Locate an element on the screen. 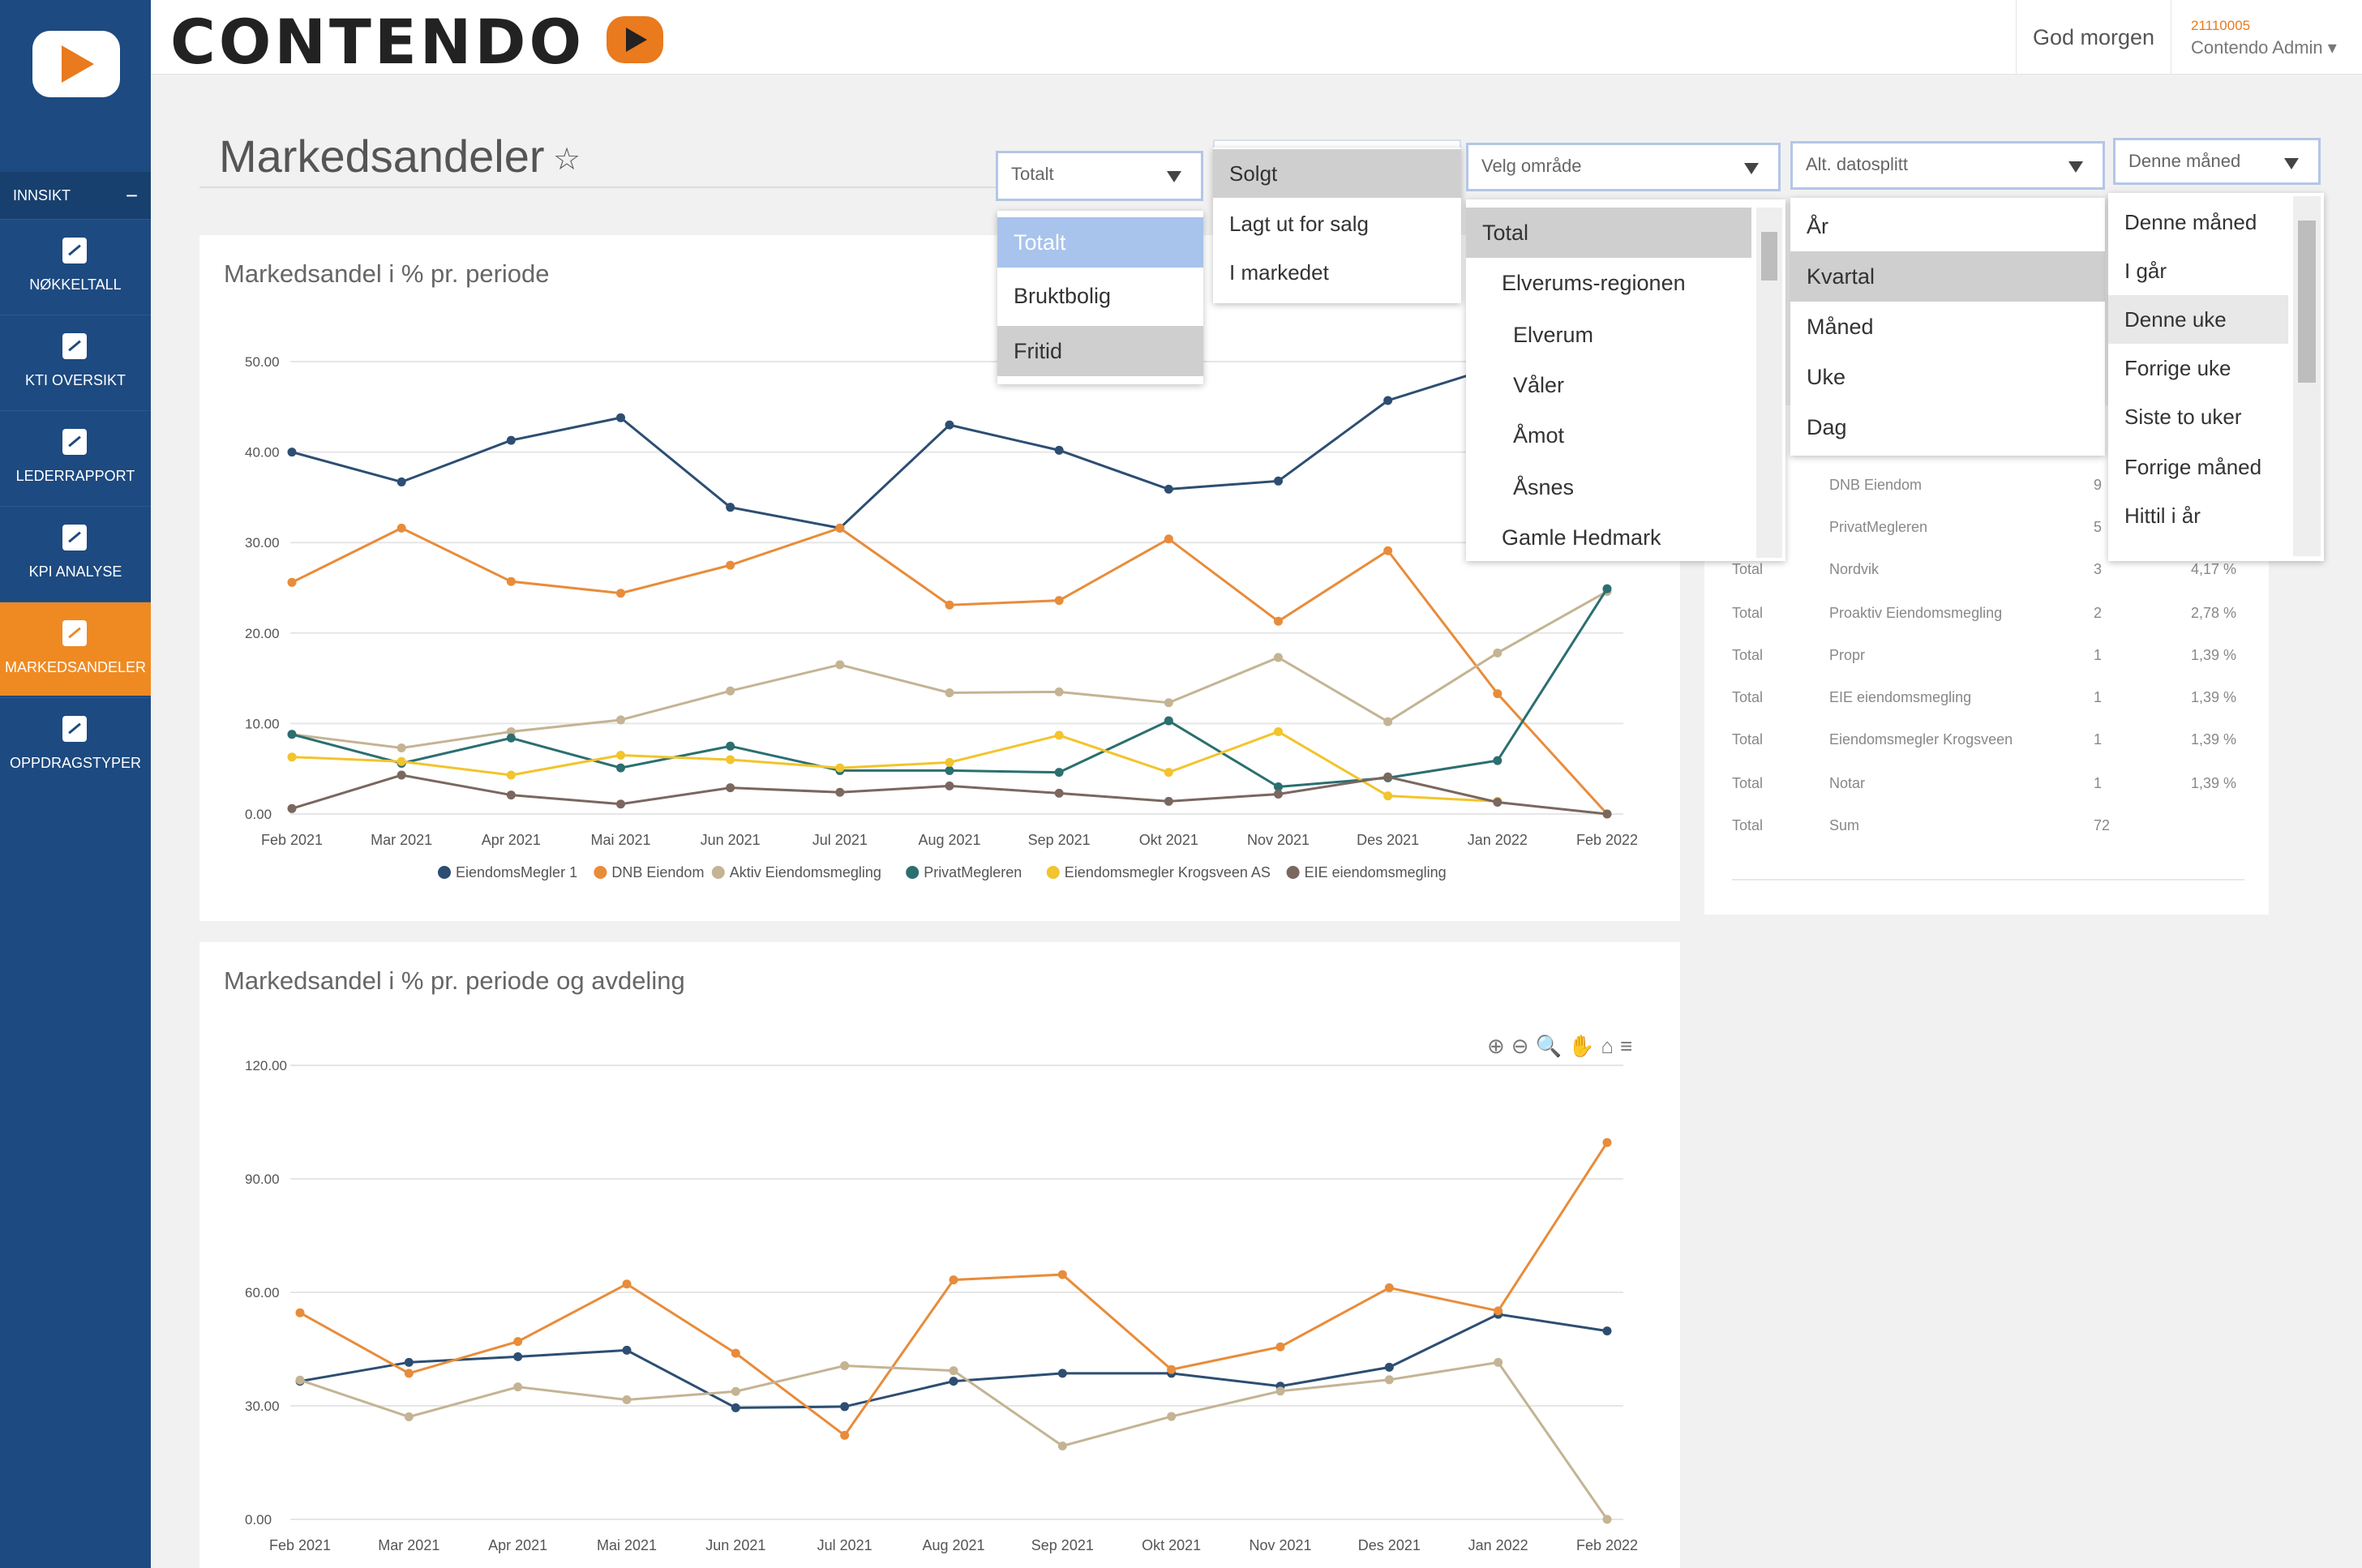  table-cell-count: 2 is located at coordinates (2098, 613).